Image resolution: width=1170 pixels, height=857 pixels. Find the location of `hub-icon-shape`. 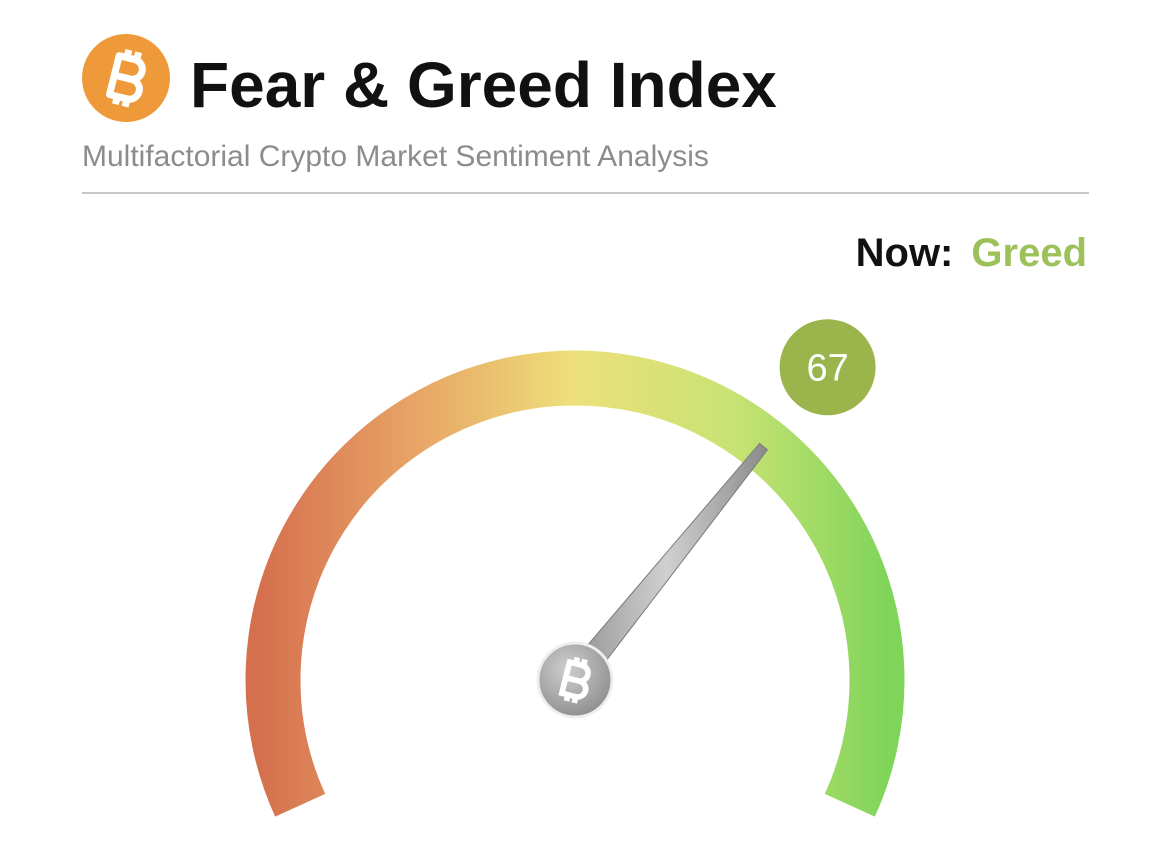

hub-icon-shape is located at coordinates (574, 680).